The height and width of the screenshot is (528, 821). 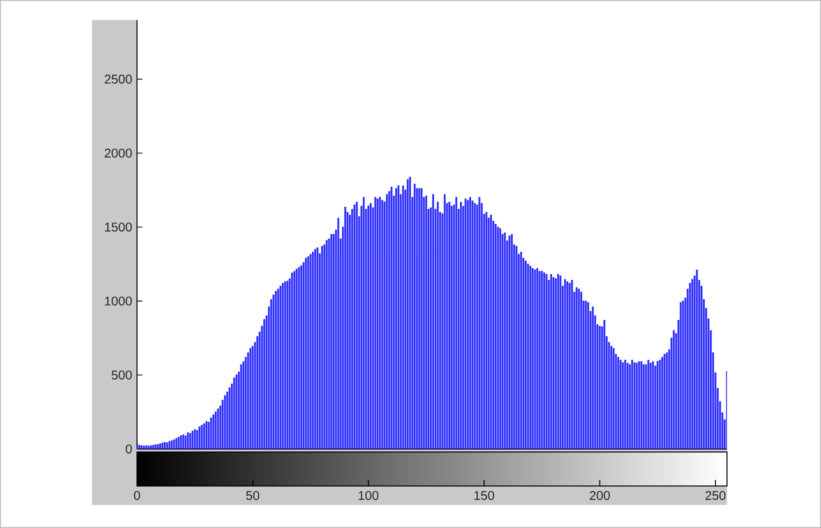 What do you see at coordinates (600, 495) in the screenshot?
I see `x-tick-label: 200` at bounding box center [600, 495].